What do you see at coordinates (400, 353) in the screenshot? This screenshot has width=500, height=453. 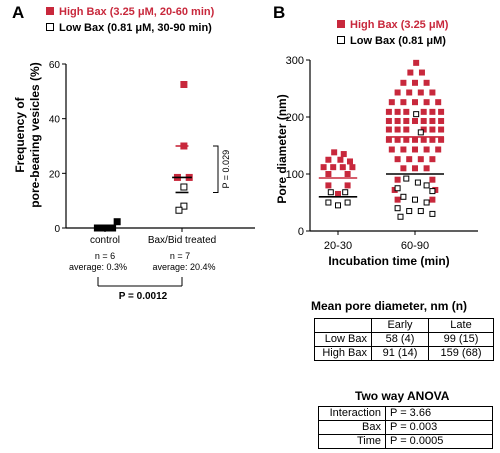 I see `table1-cell: 91 (14)` at bounding box center [400, 353].